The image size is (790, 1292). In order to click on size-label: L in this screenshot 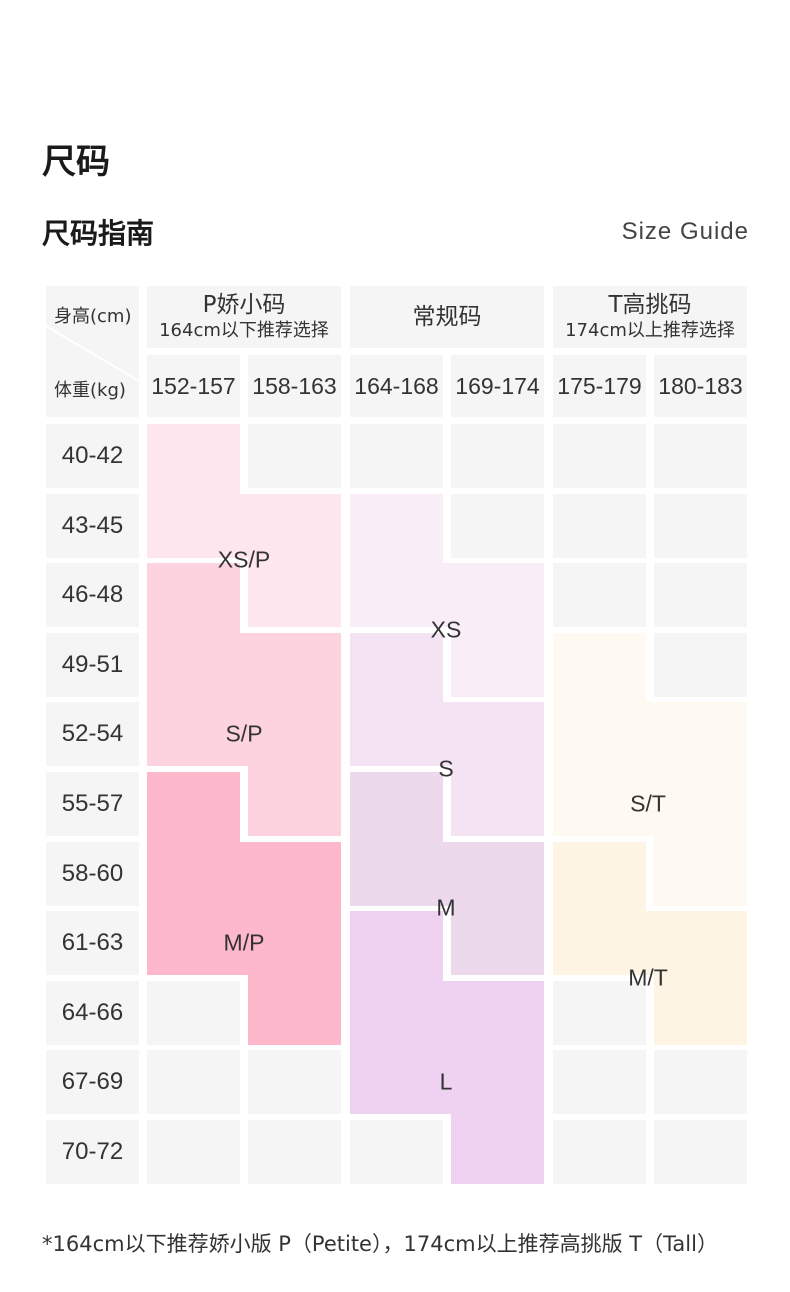, I will do `click(446, 1081)`.